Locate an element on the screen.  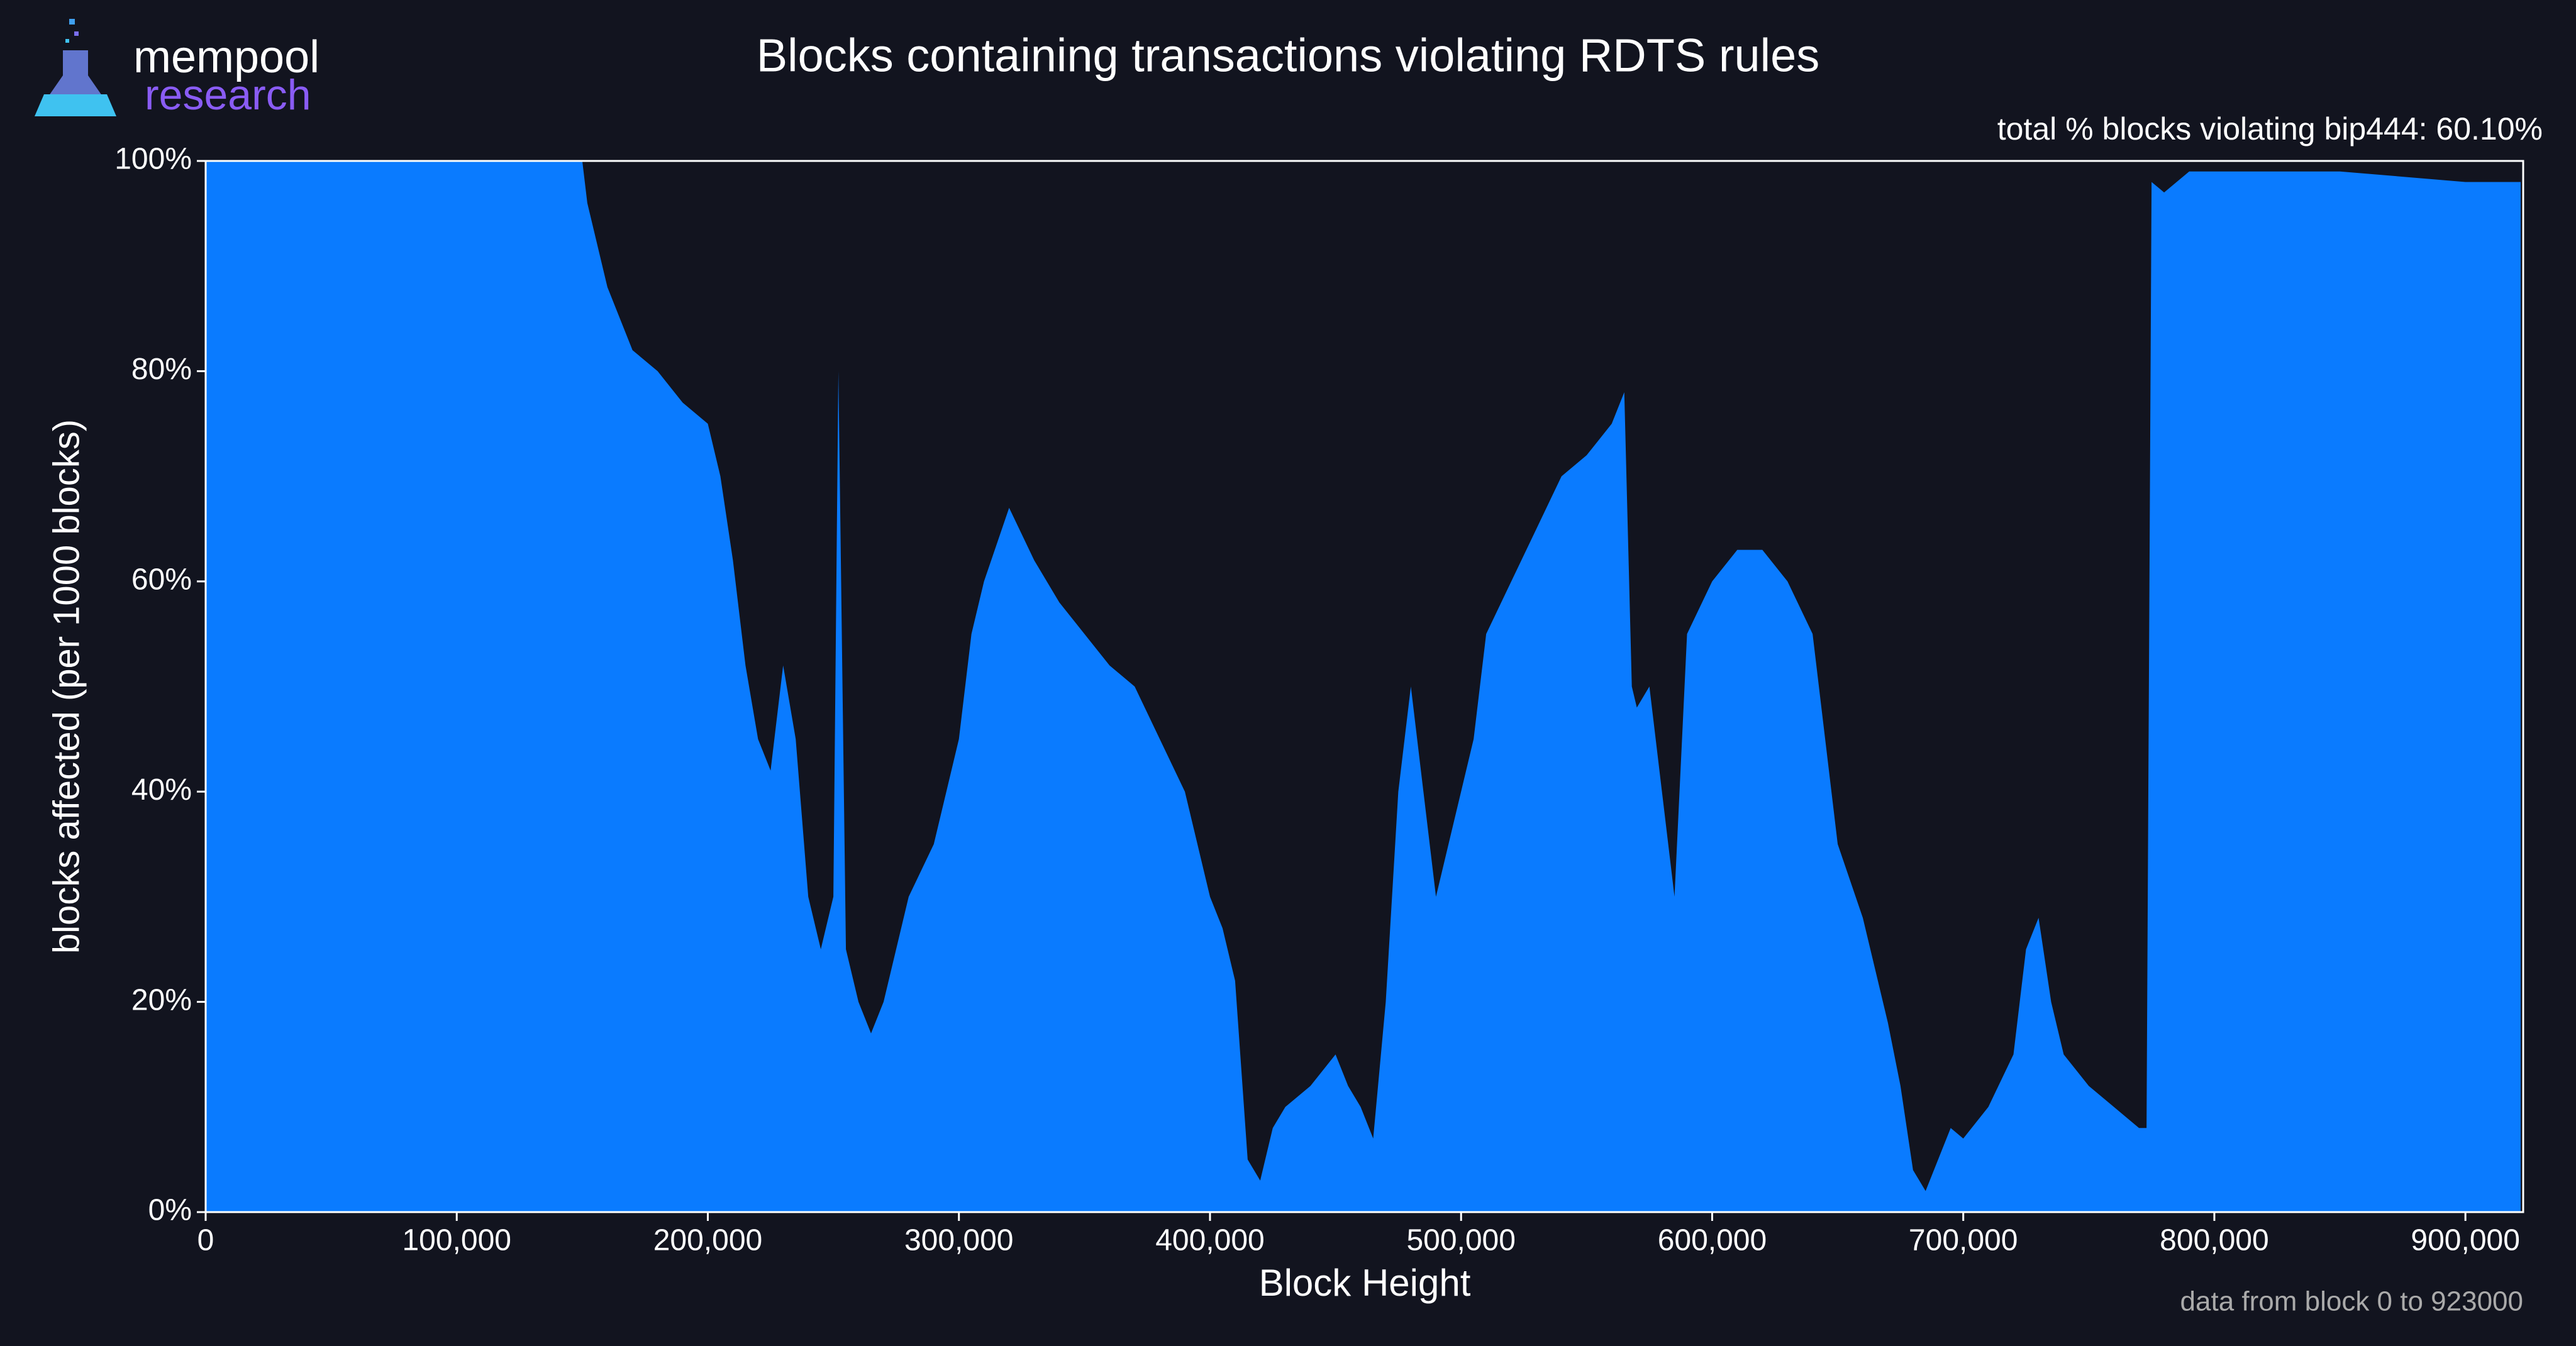
y-tick-label: 20% is located at coordinates (161, 1000).